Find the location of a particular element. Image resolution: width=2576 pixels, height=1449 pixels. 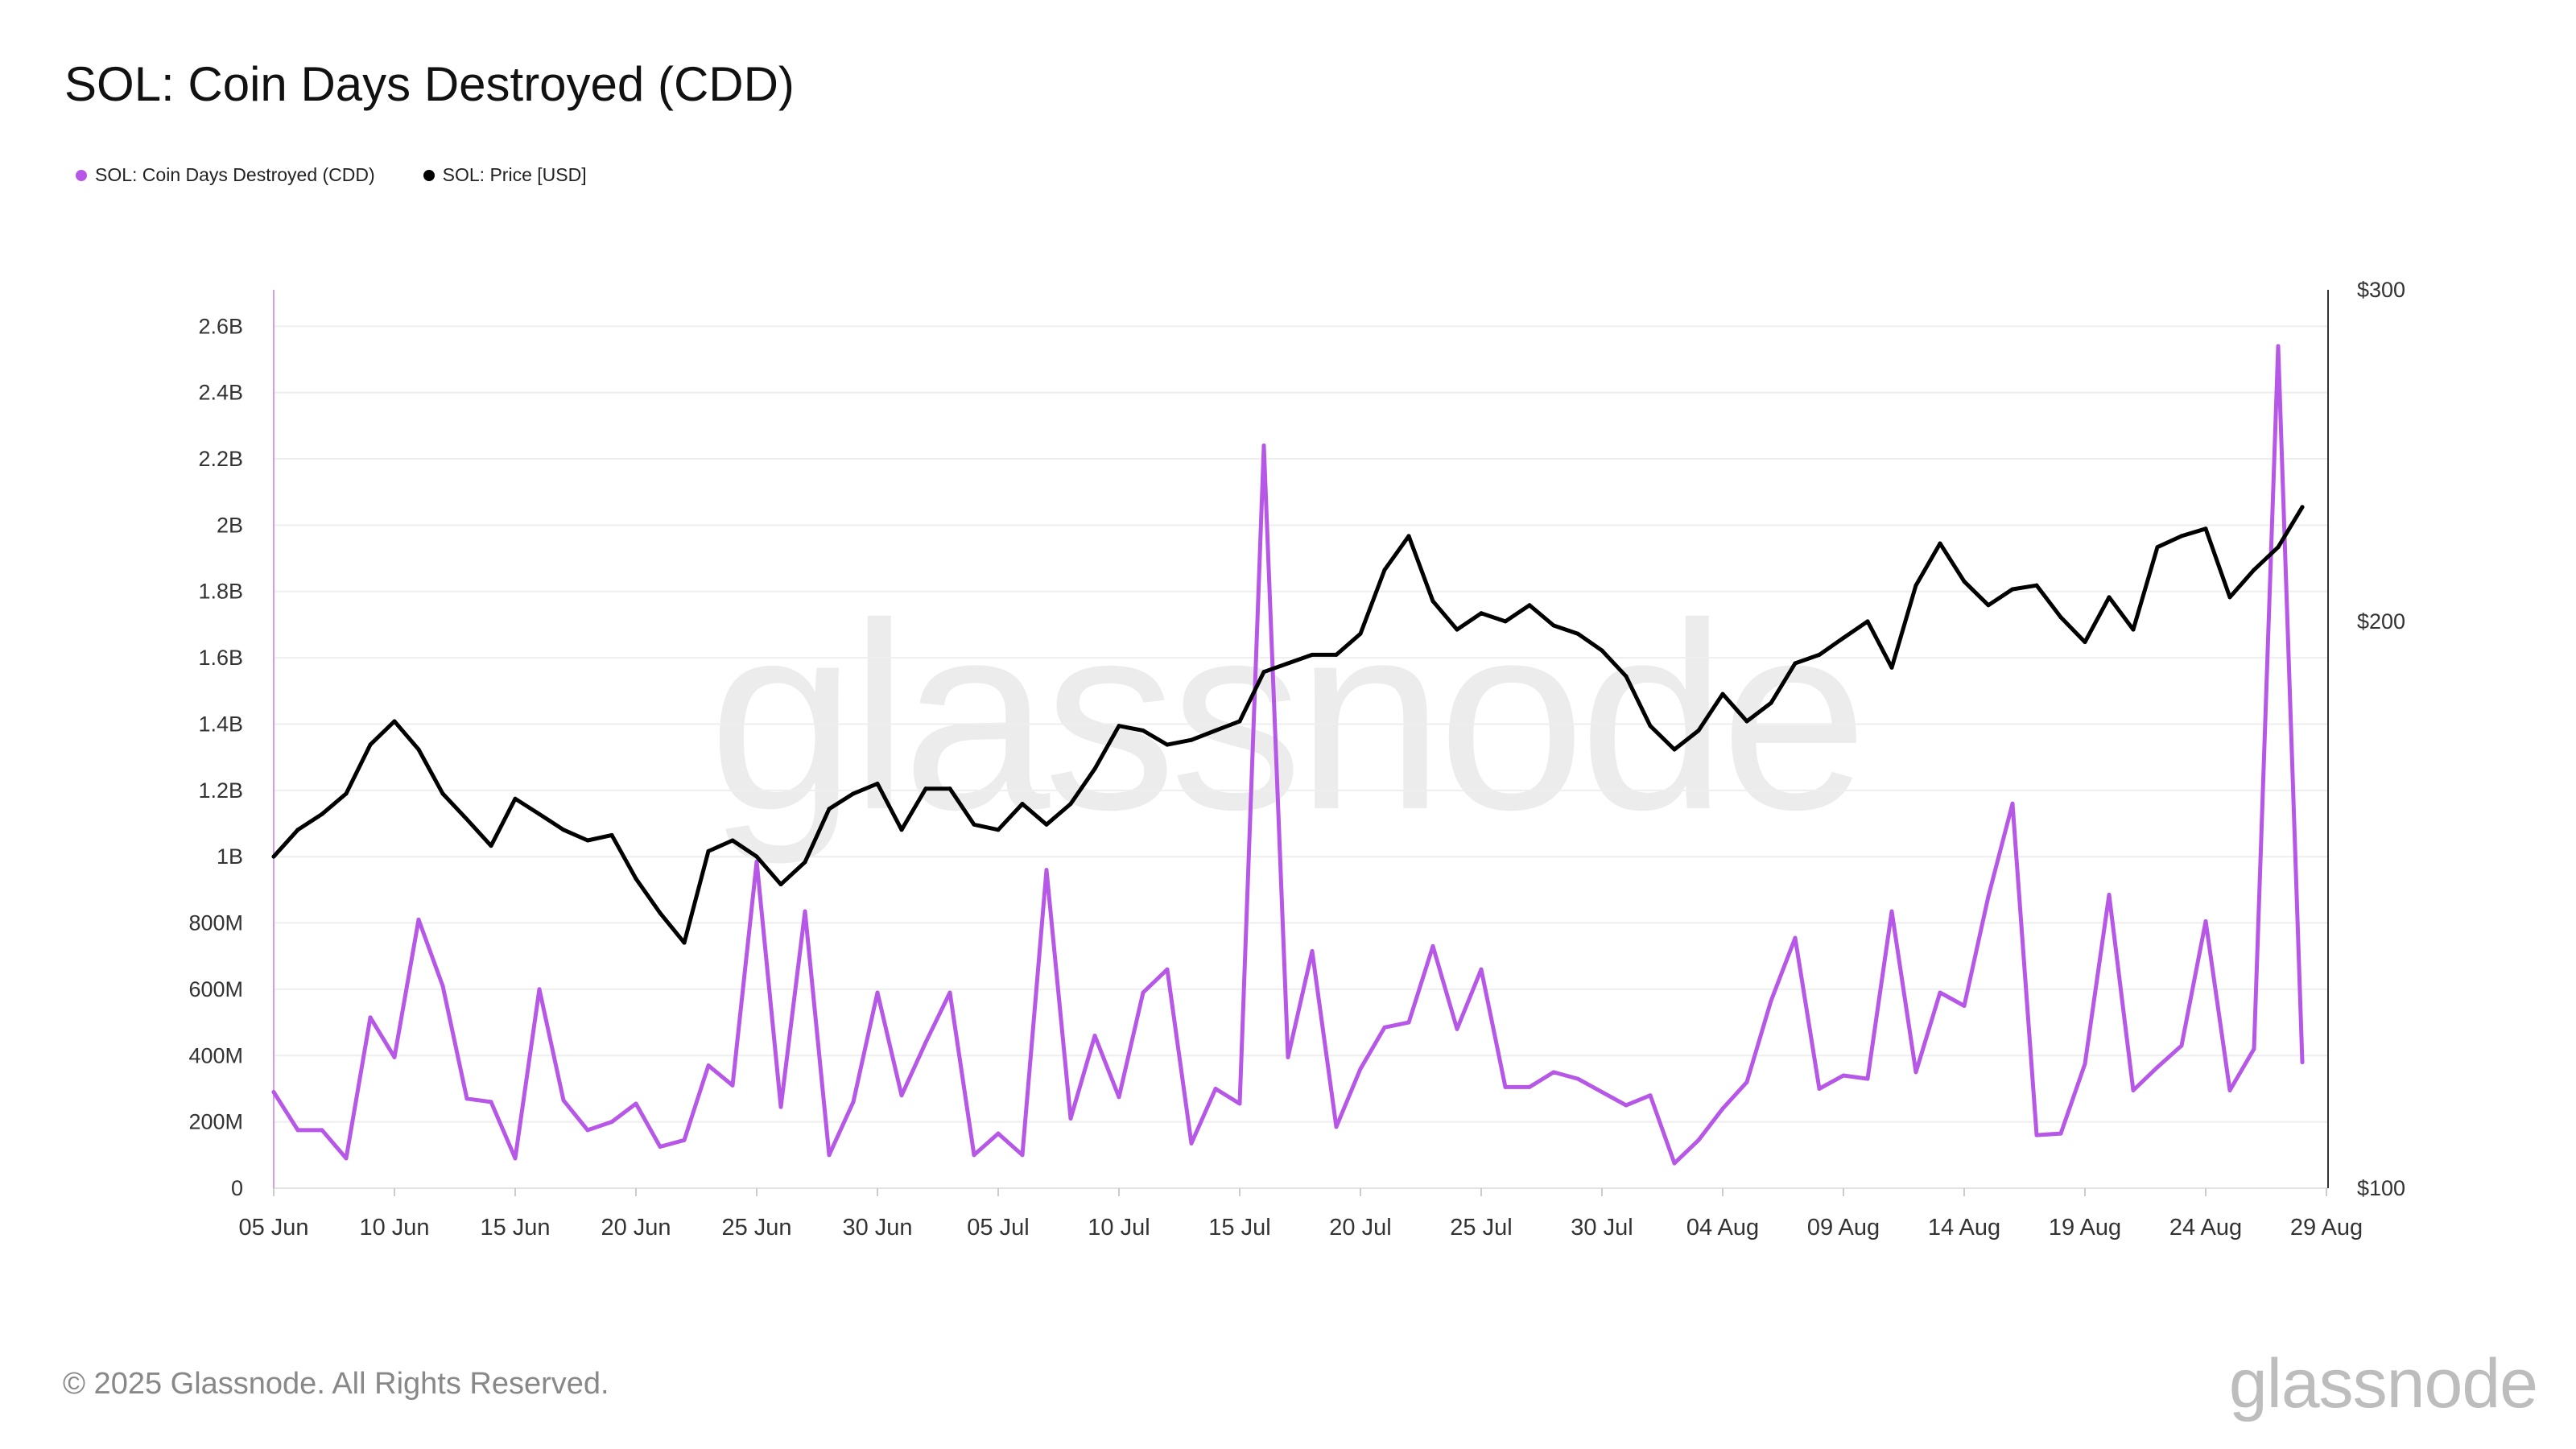

y-left-tick-label: 1.8B is located at coordinates (221, 592).